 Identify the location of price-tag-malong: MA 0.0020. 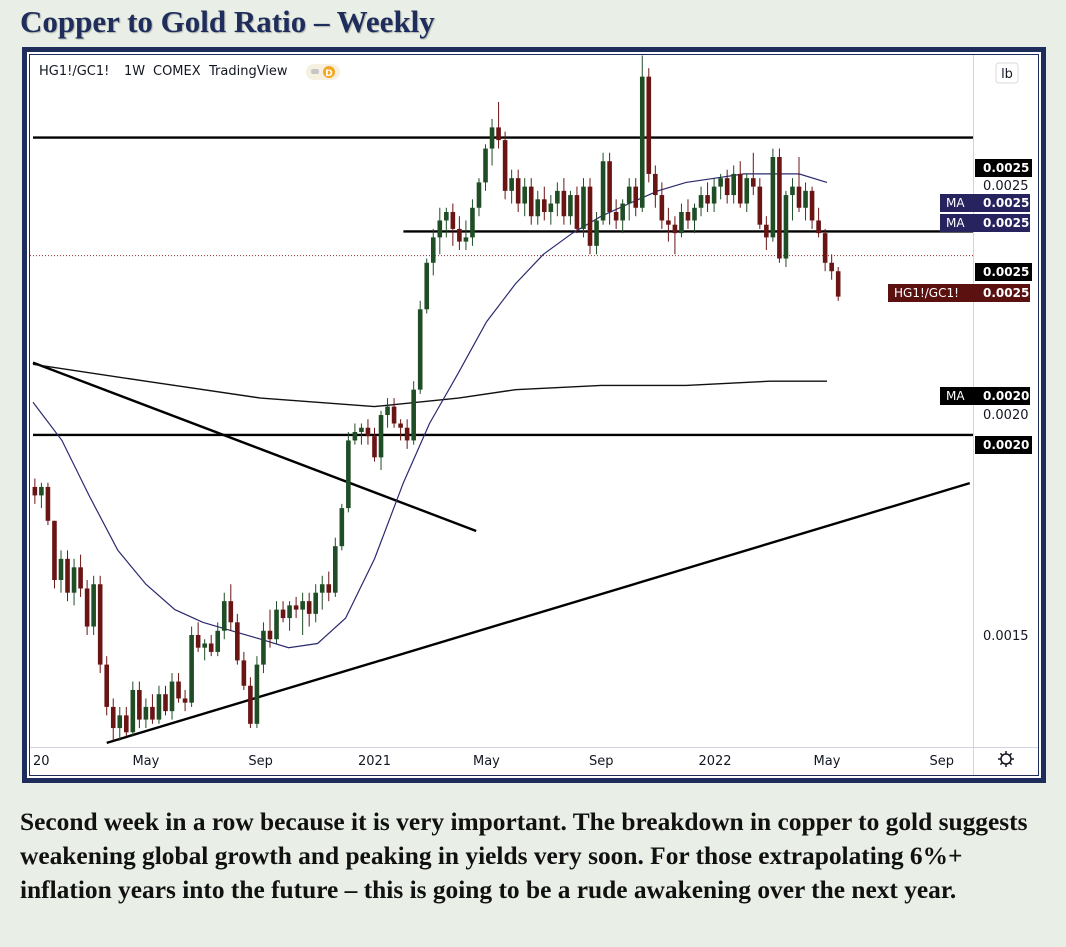
(985, 396).